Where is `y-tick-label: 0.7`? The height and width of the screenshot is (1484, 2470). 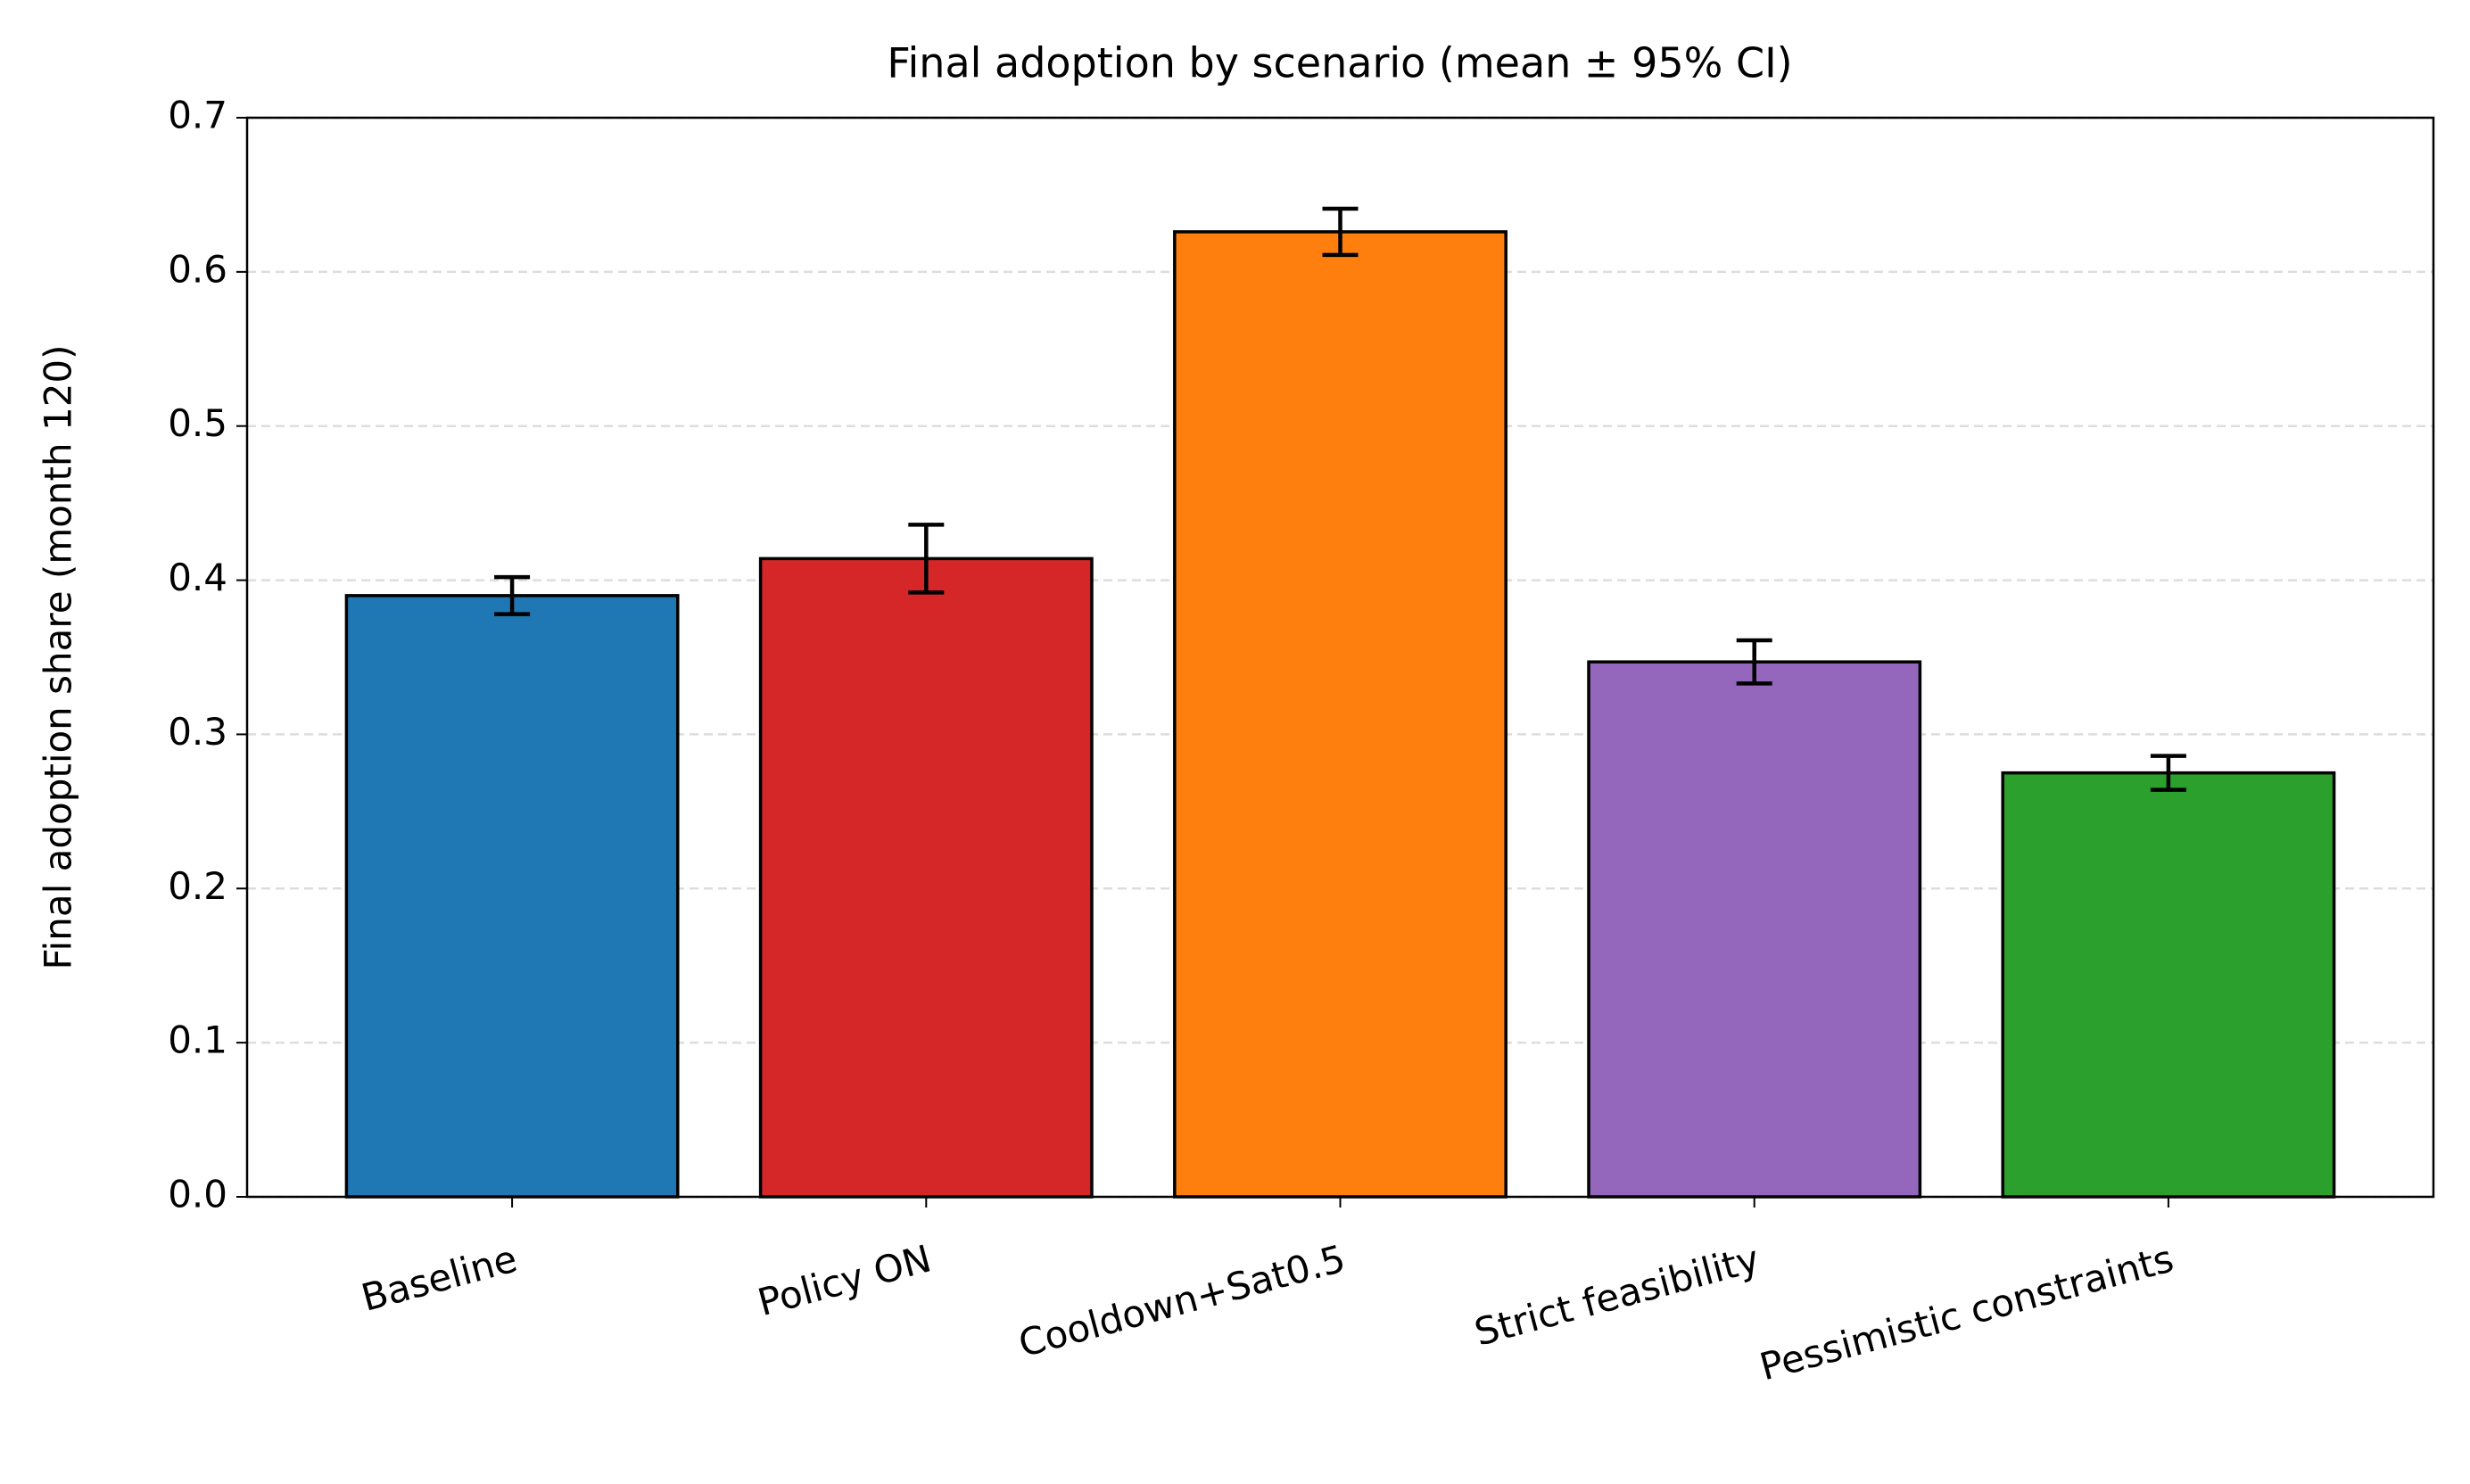 y-tick-label: 0.7 is located at coordinates (197, 116).